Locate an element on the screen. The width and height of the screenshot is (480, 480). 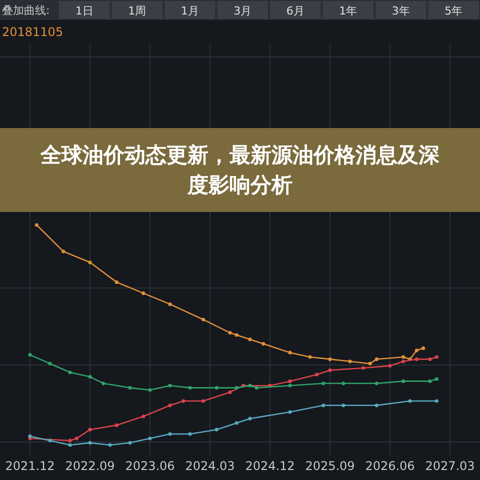
x-tick-label: 2024.03 is located at coordinates (210, 466).